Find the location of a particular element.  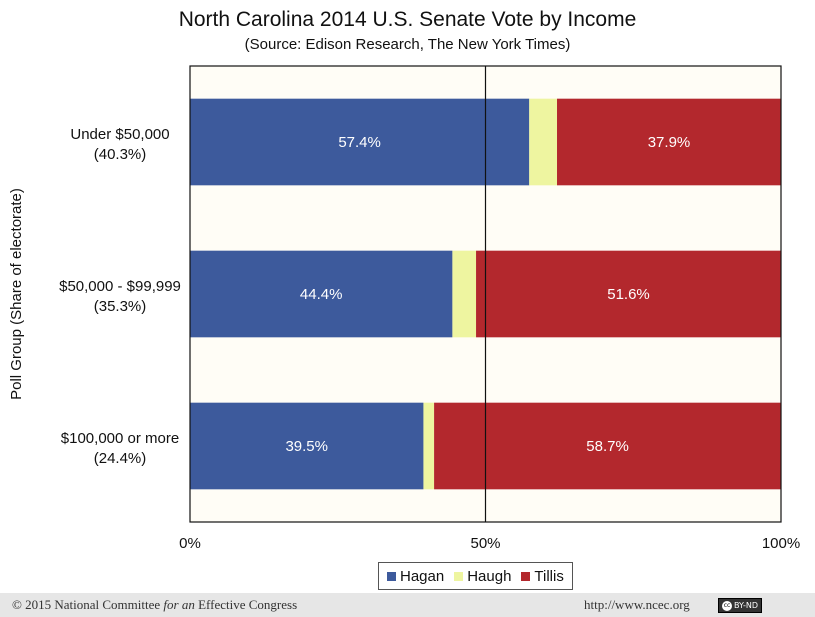

legend: Hagan Haugh Tillis is located at coordinates (475, 576).